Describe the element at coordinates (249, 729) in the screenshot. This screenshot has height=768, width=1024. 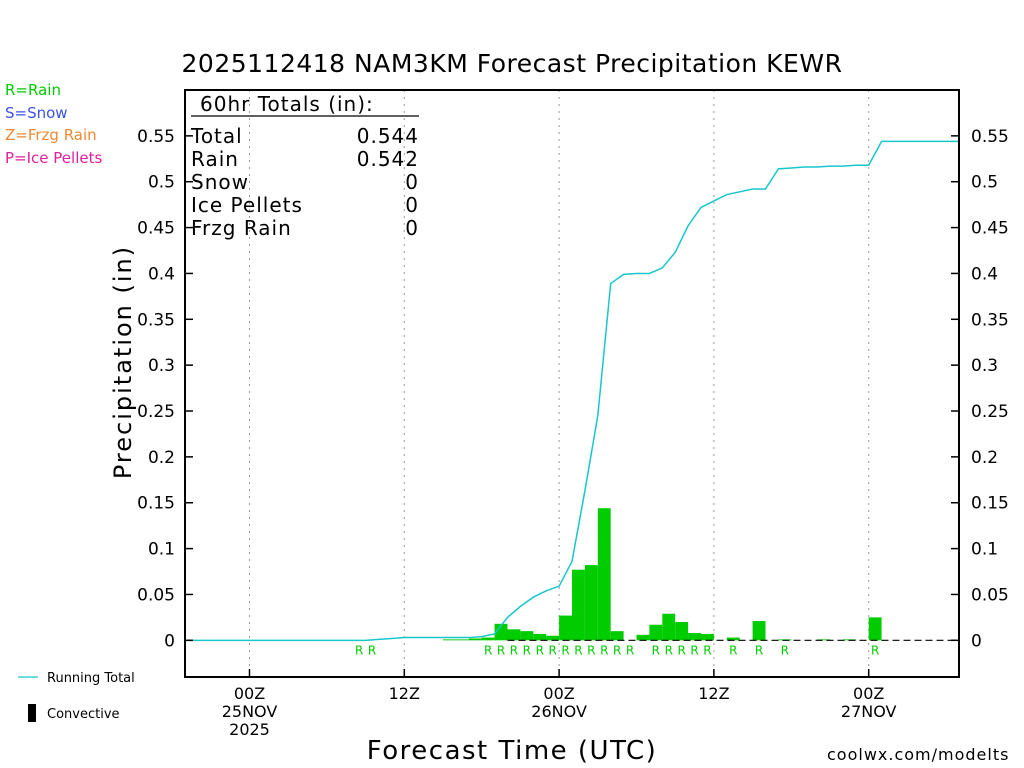
I see `x-tick-label: 2025` at that location.